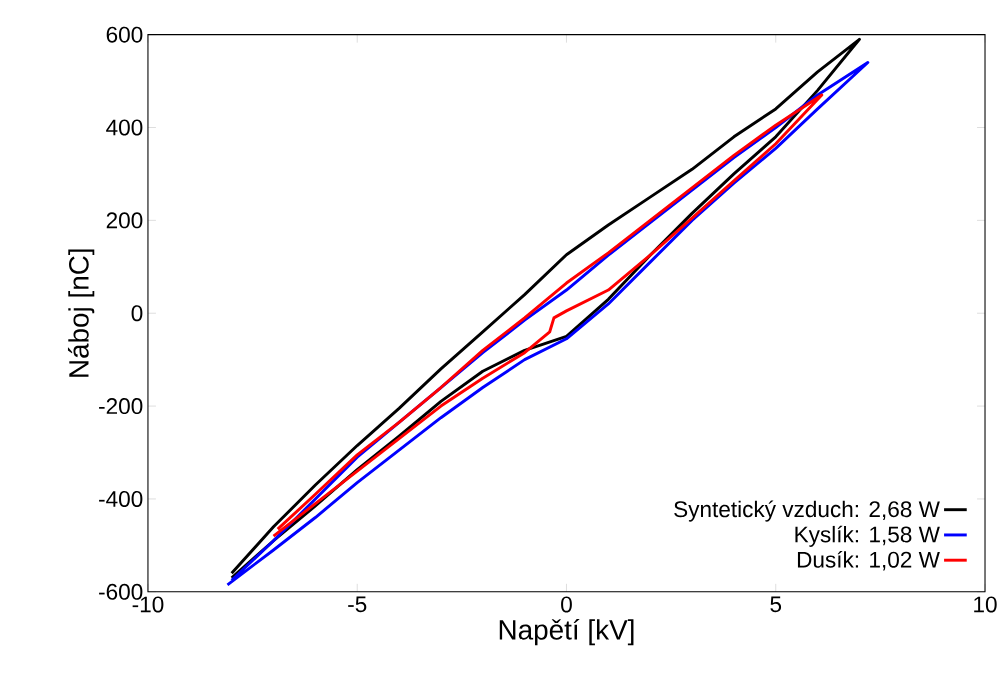 The width and height of the screenshot is (1005, 686). Describe the element at coordinates (776, 604) in the screenshot. I see `x-tick-label: 5` at that location.